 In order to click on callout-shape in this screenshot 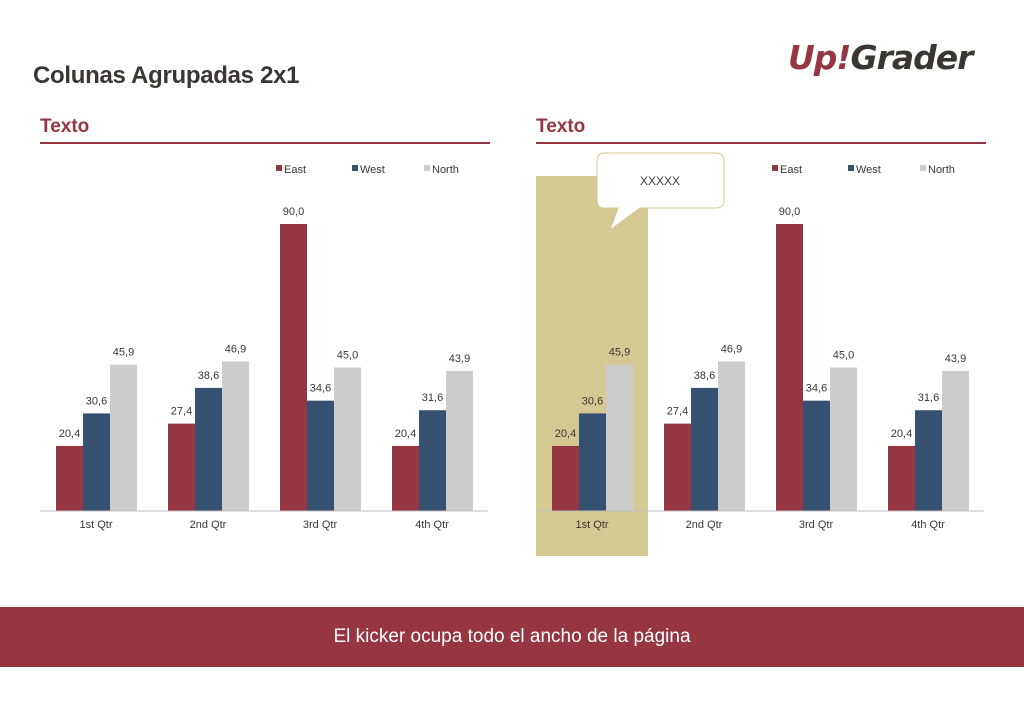, I will do `click(660, 192)`.